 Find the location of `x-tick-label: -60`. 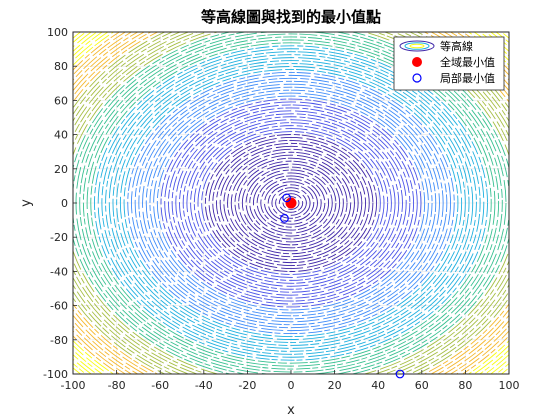

x-tick-label: -60 is located at coordinates (160, 385).